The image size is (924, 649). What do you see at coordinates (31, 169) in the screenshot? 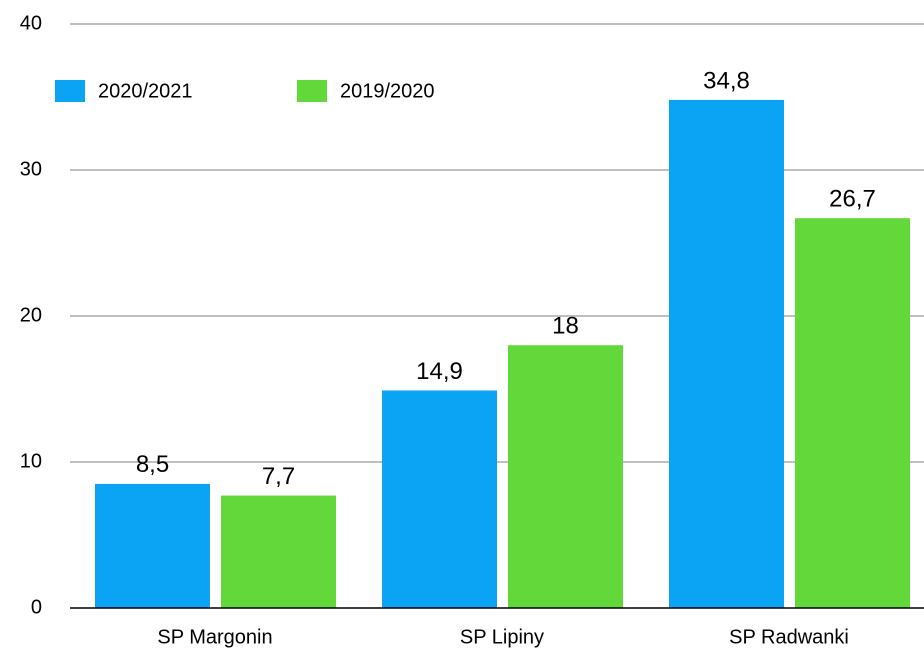
I see `y-tick-label: 30` at bounding box center [31, 169].